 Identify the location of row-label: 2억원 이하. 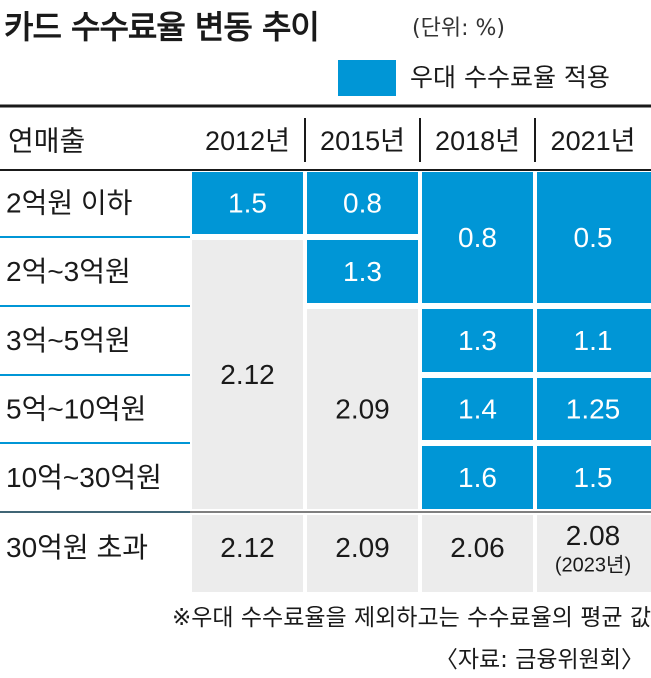
(69, 203).